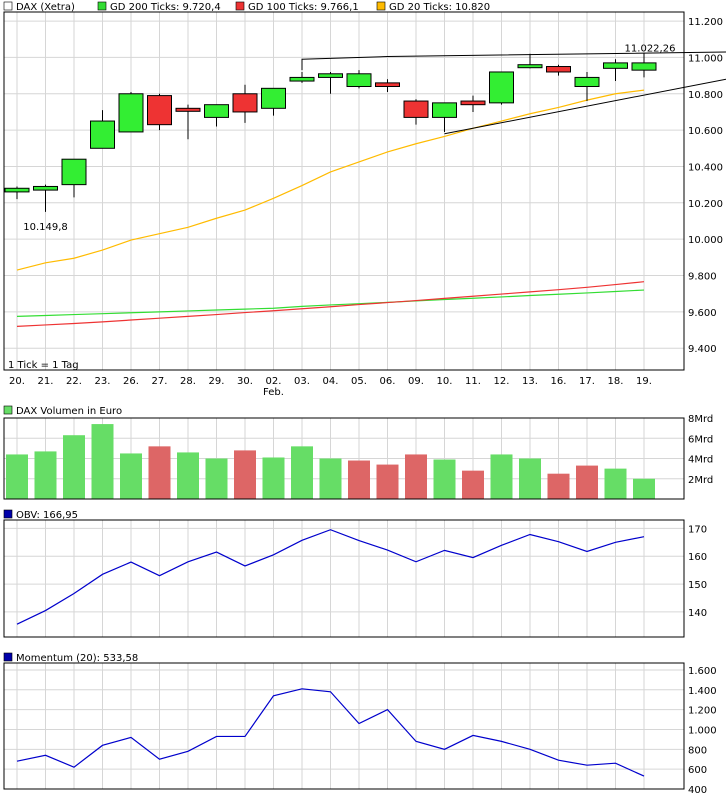  What do you see at coordinates (697, 790) in the screenshot?
I see `momentum-tick-label: 400` at bounding box center [697, 790].